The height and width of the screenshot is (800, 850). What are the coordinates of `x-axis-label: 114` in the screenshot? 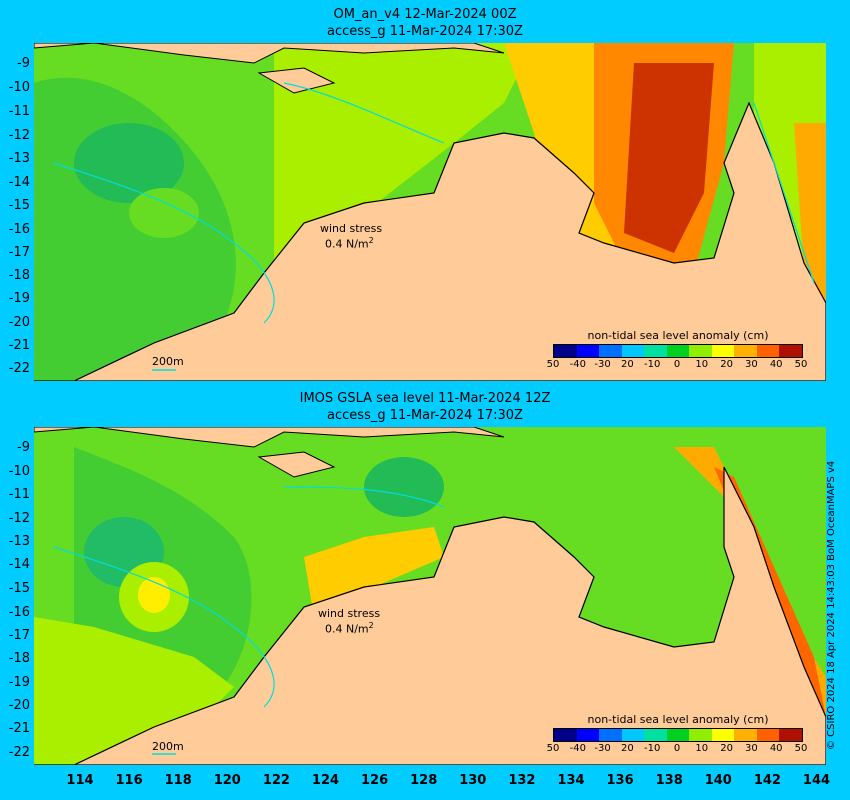 It's located at (80, 780).